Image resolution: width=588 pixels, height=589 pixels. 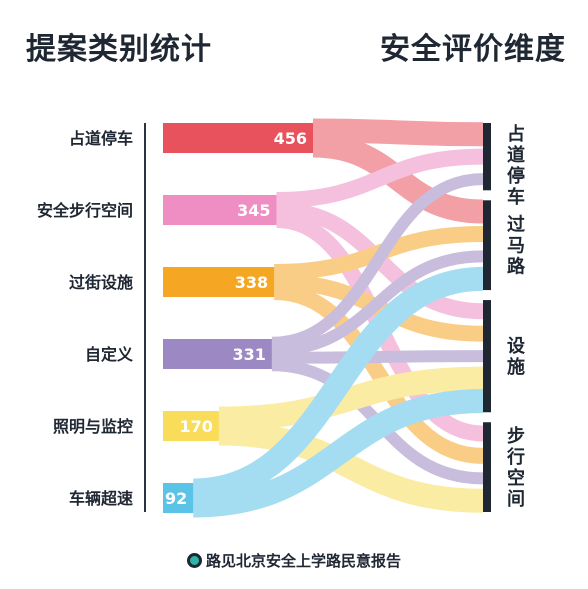 I want to click on source-value-label: 345, so click(x=253, y=210).